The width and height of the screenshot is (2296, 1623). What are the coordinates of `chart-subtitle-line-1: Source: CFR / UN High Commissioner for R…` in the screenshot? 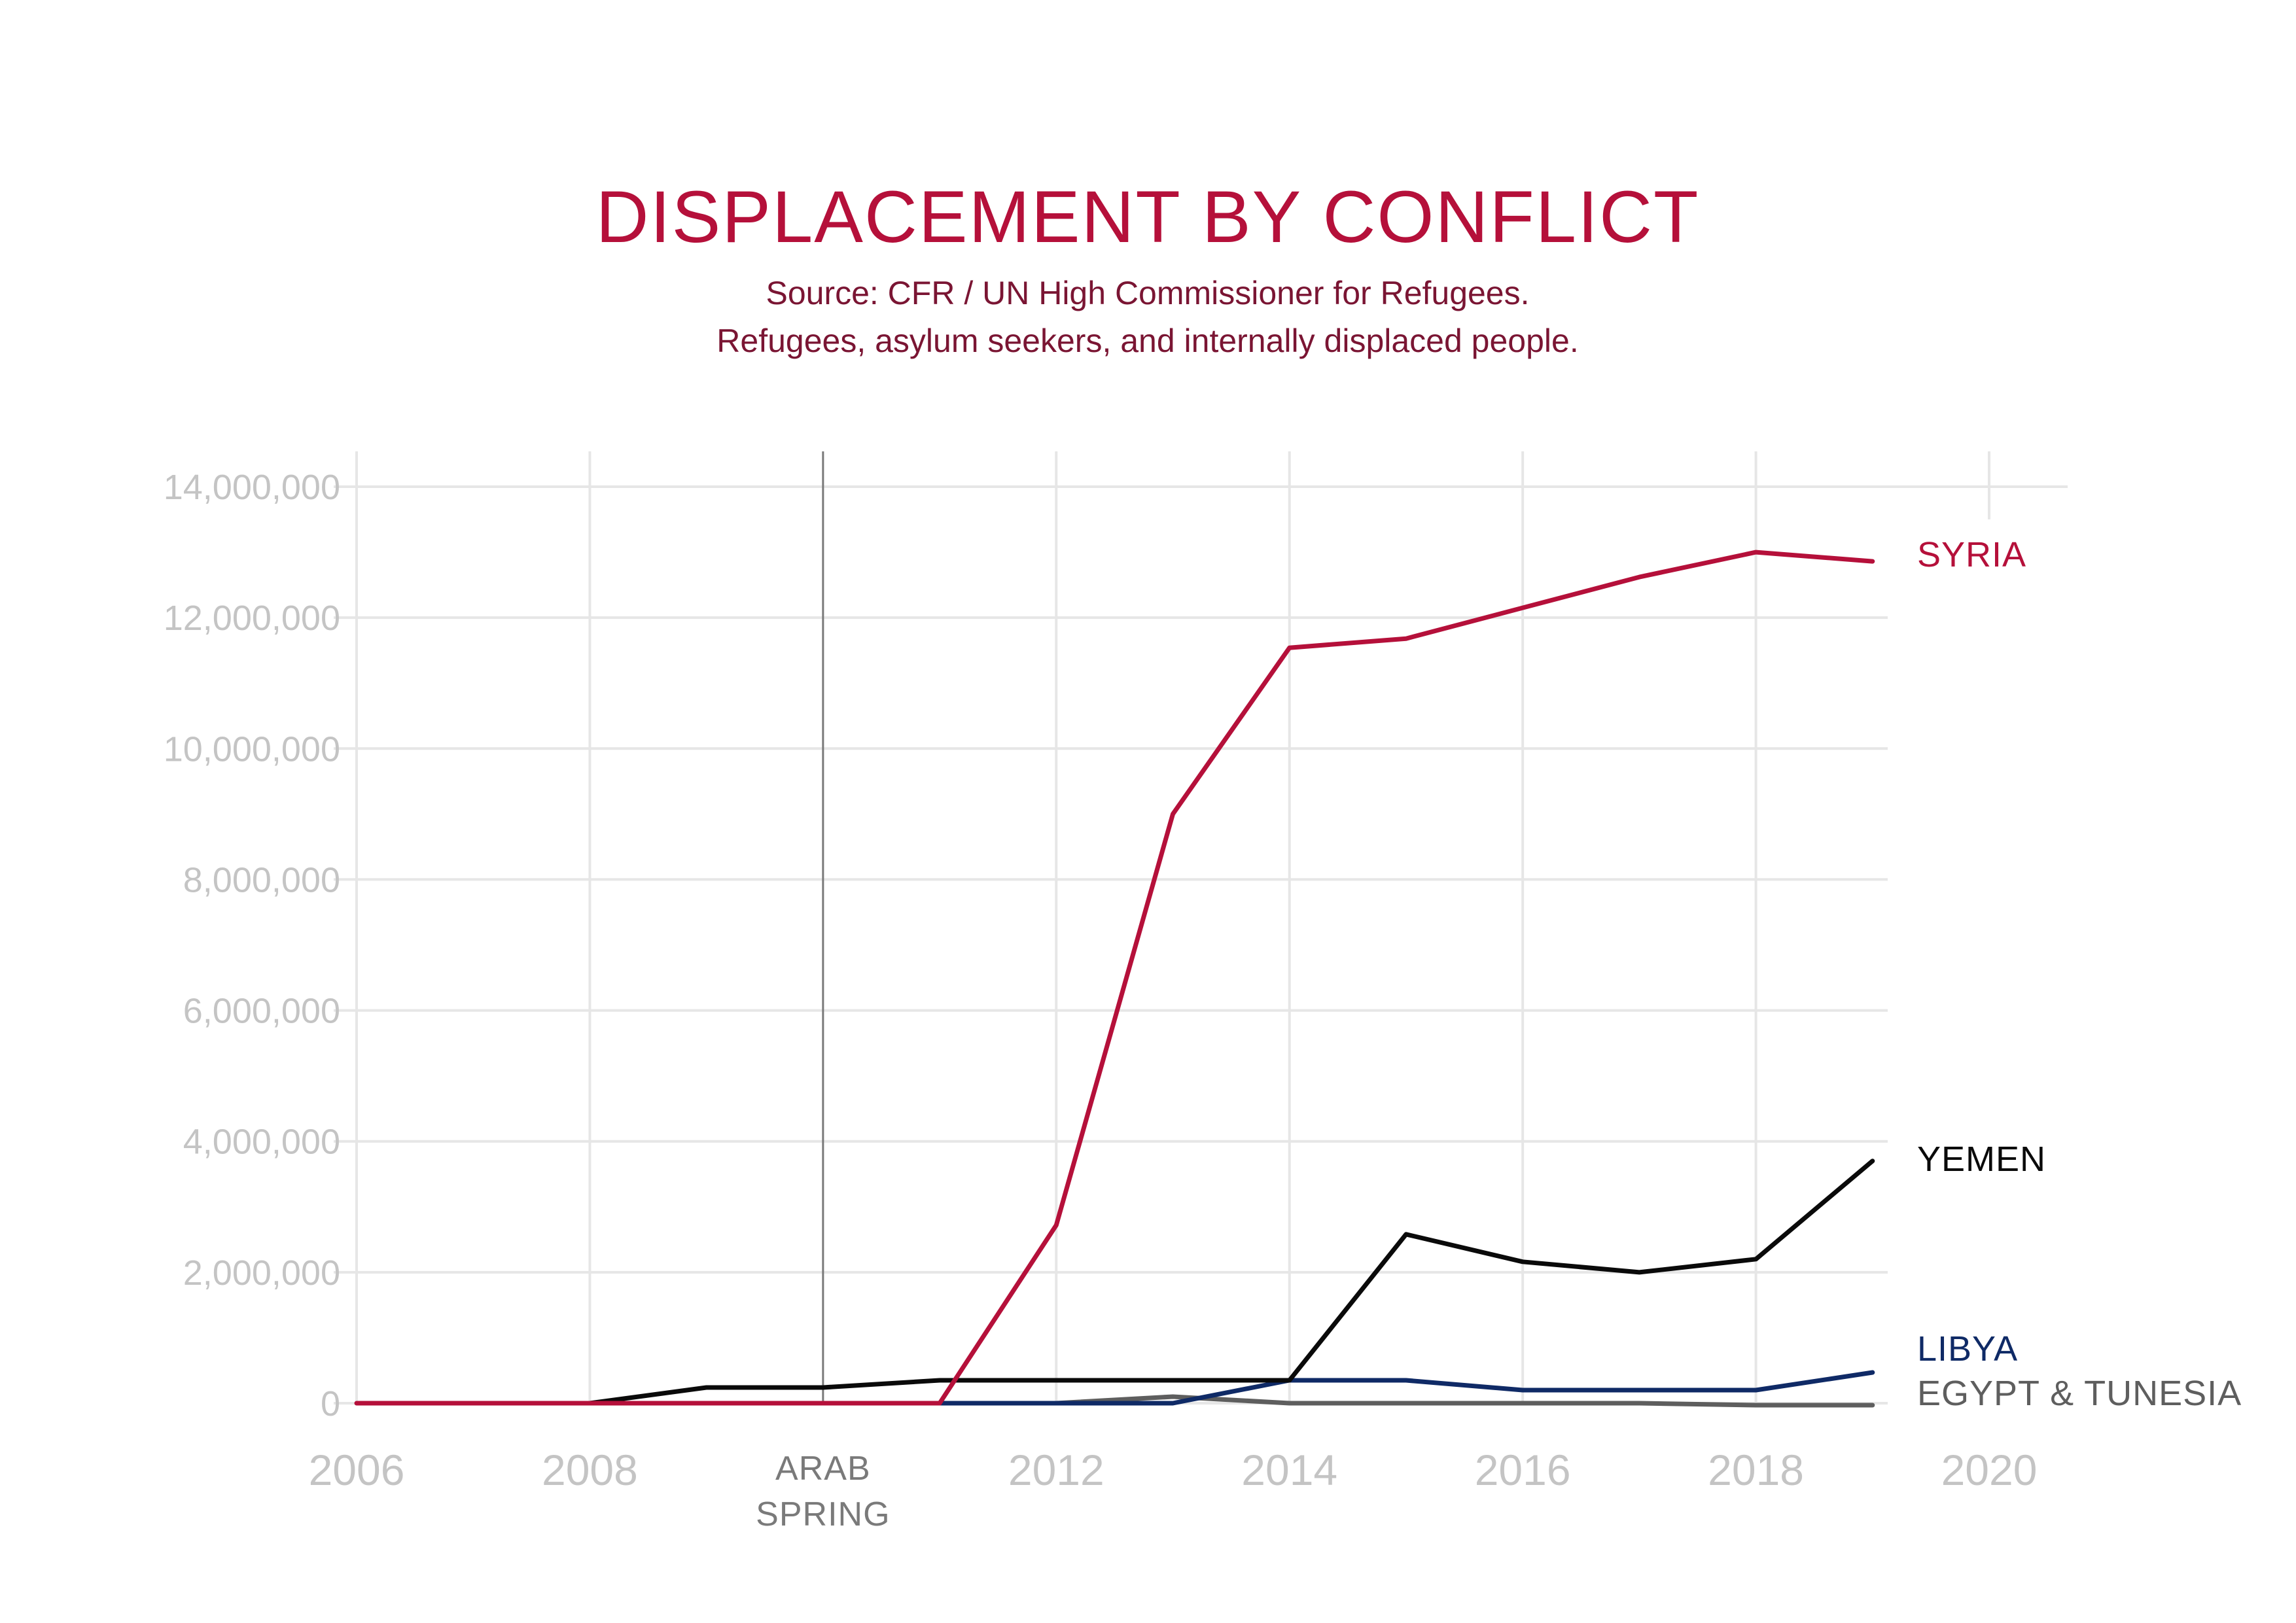 It's located at (1148, 293).